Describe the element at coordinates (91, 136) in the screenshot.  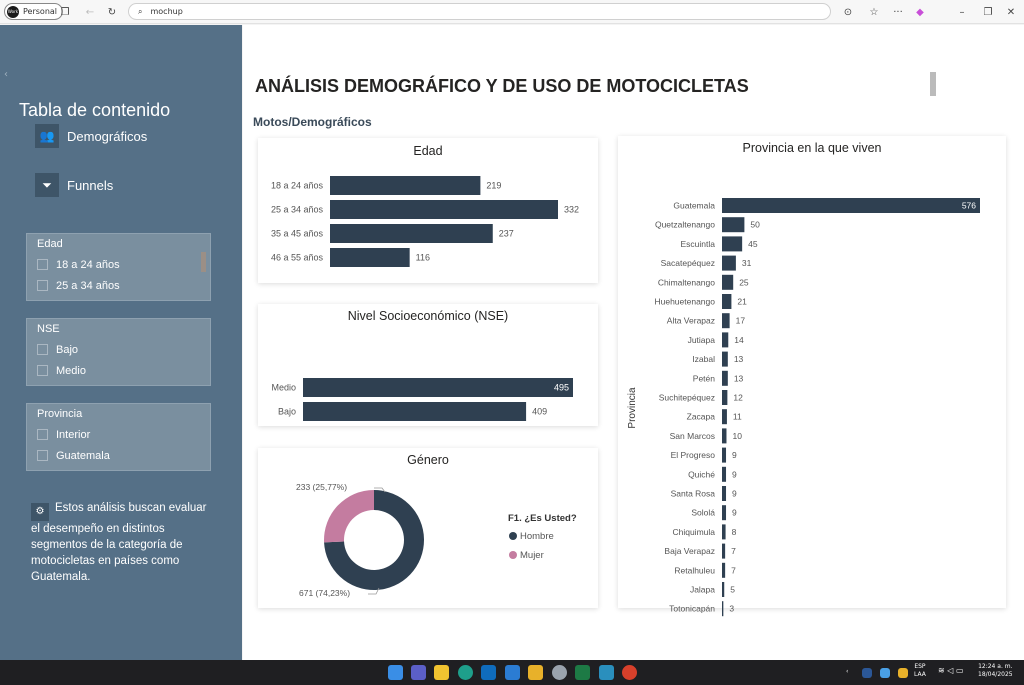
I see `nav-demograficos: 👥 Demográficos` at that location.